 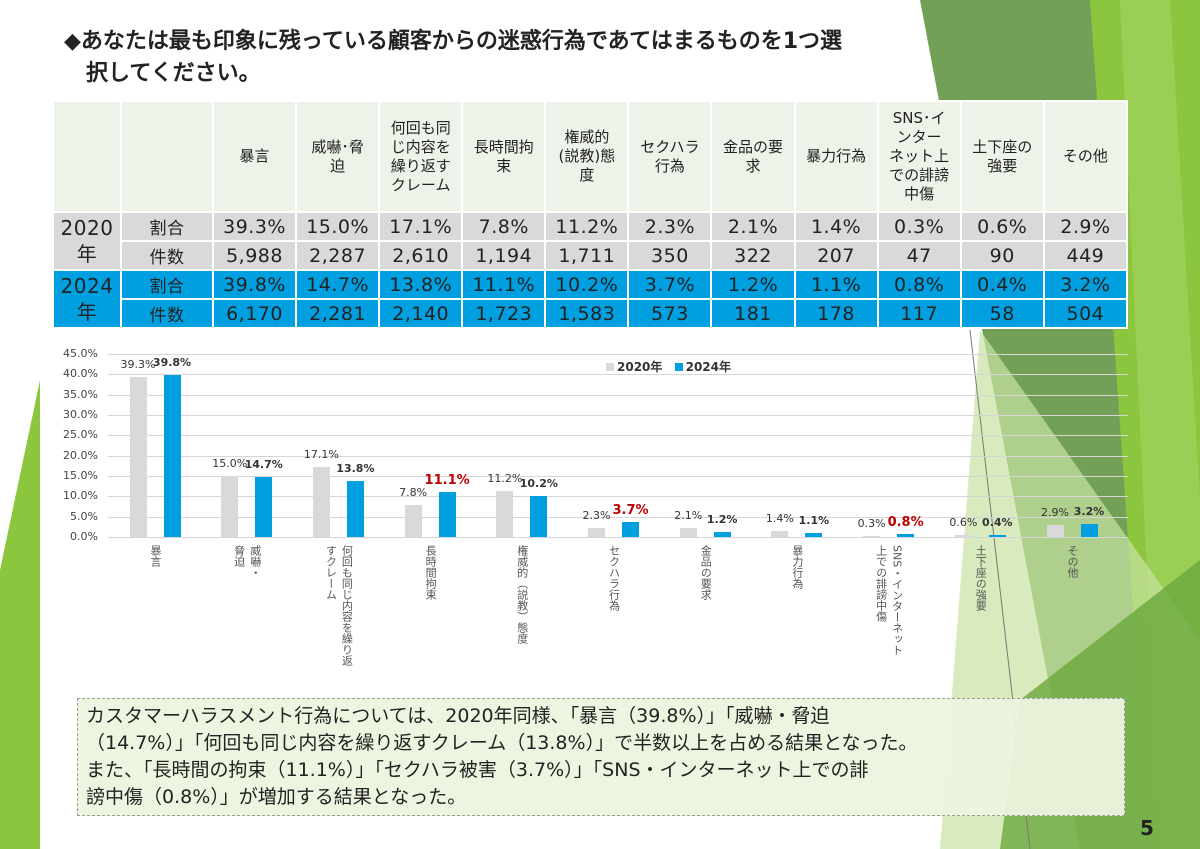 What do you see at coordinates (836, 156) in the screenshot?
I see `column-header: 暴力行為` at bounding box center [836, 156].